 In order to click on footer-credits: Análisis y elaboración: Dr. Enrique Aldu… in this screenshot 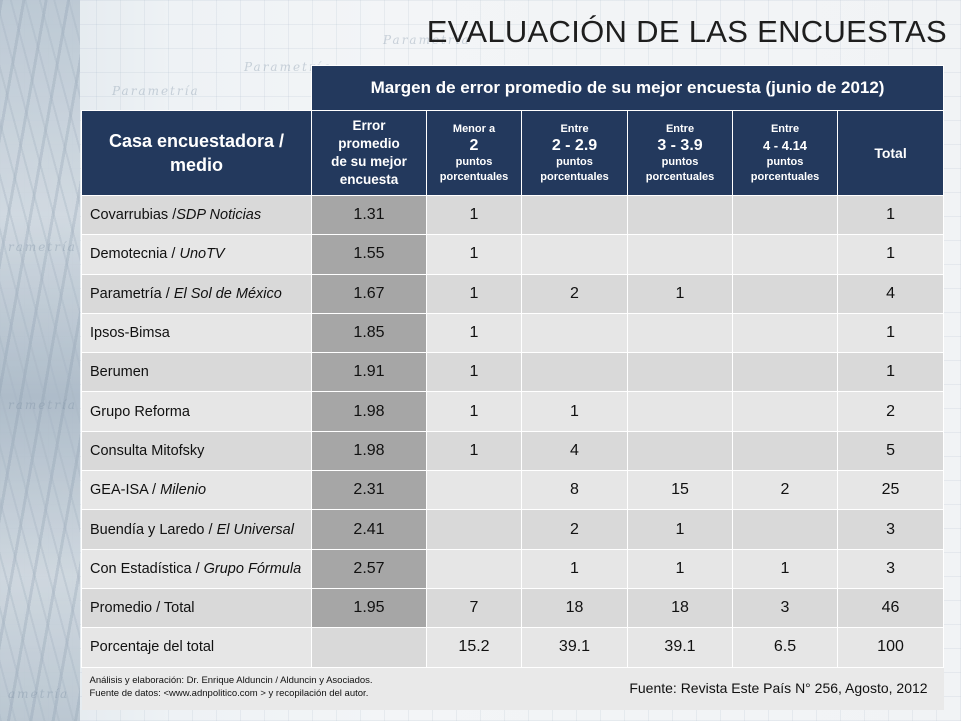, I will do `click(231, 687)`.